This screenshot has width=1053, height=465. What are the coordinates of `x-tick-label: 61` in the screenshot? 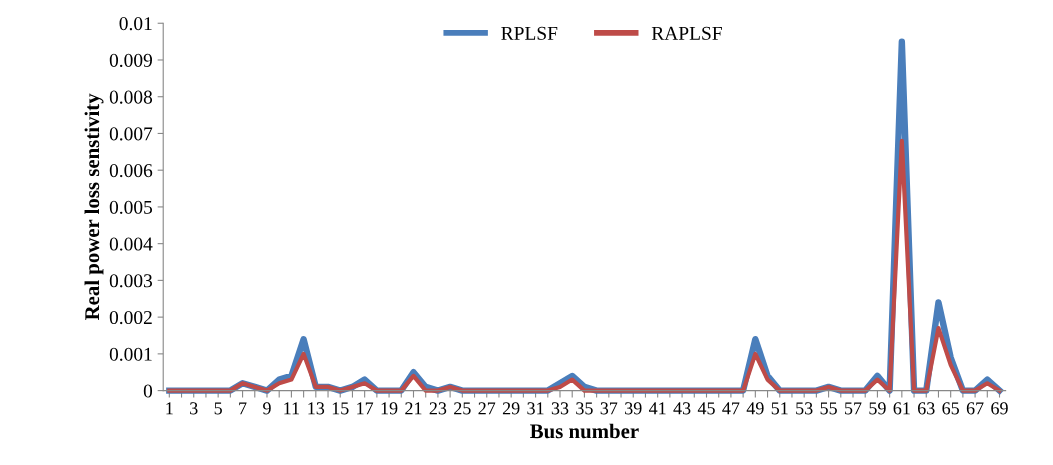 It's located at (901, 408).